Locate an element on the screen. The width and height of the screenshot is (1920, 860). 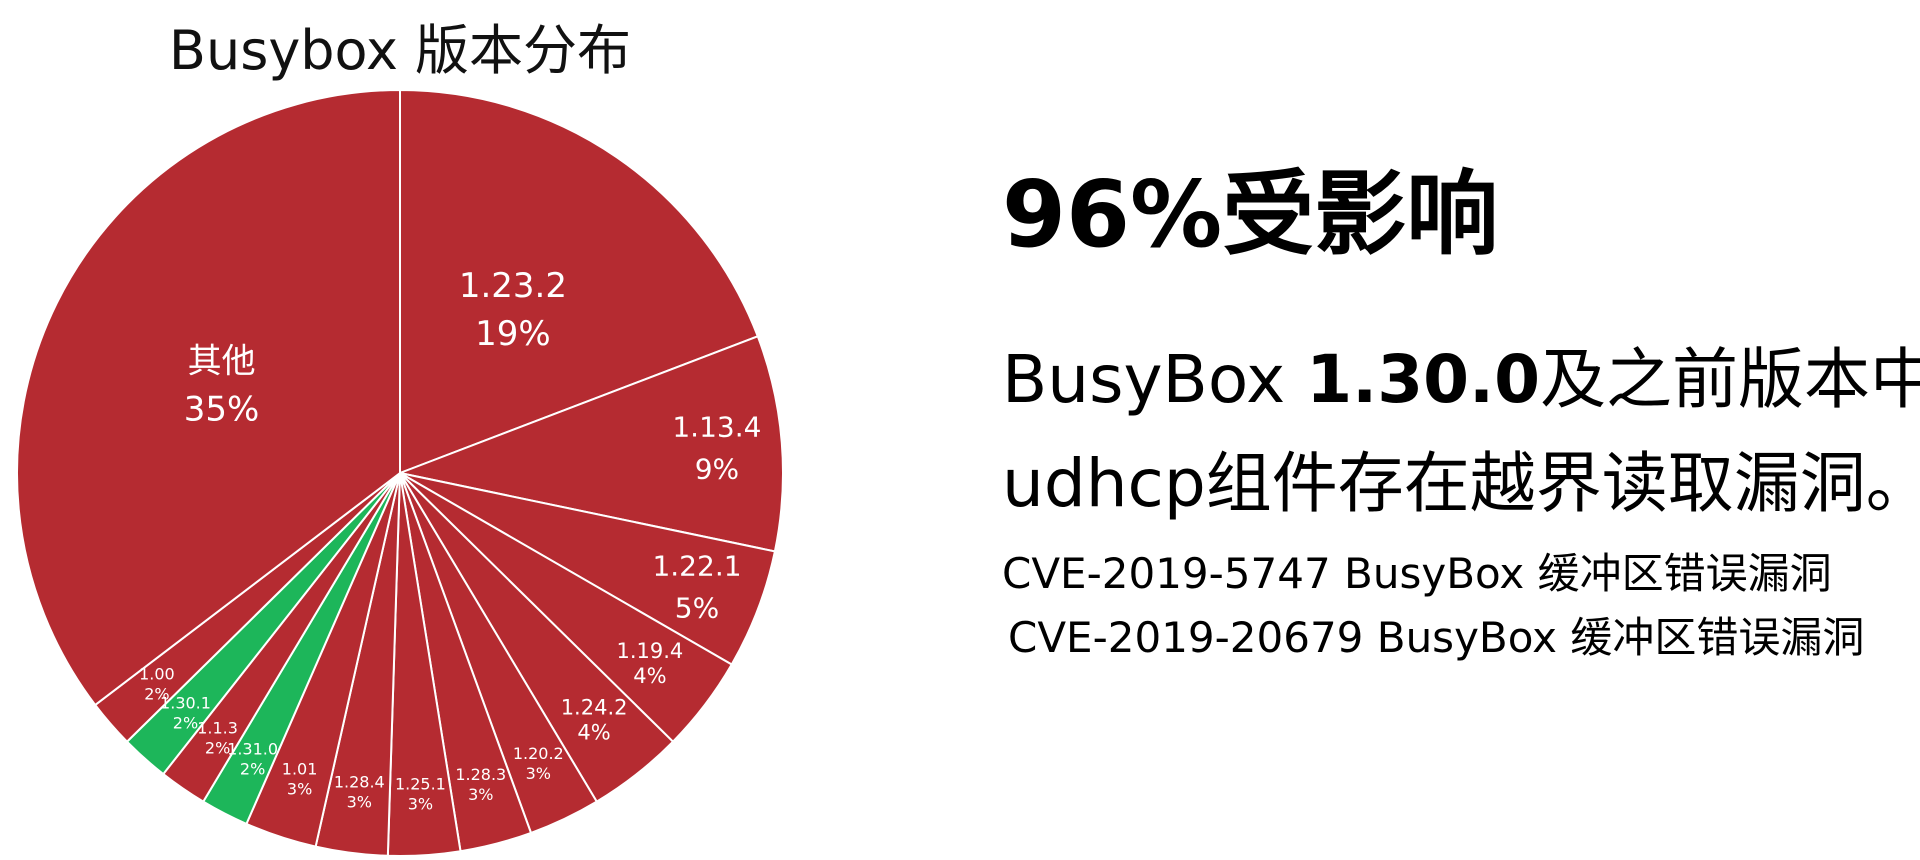
slice-percent: 19% is located at coordinates (513, 334).